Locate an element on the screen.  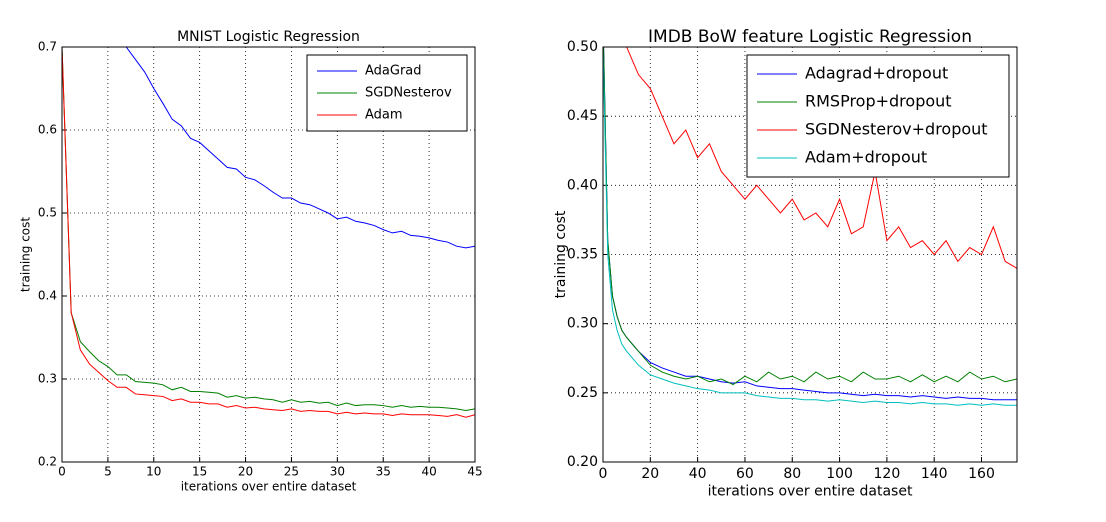
x-tick-label: 10 is located at coordinates (153, 472).